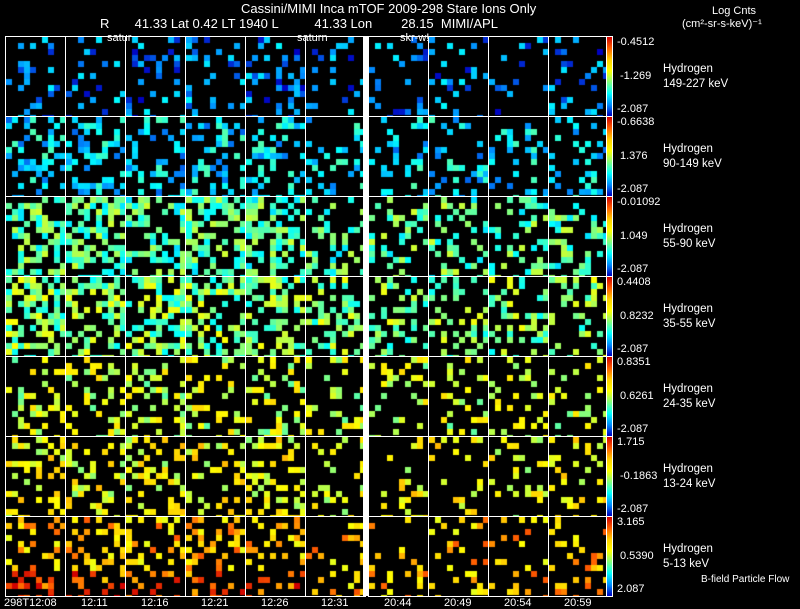 The width and height of the screenshot is (800, 609). I want to click on species-label: Hydrogen 149-227 keV, so click(695, 77).